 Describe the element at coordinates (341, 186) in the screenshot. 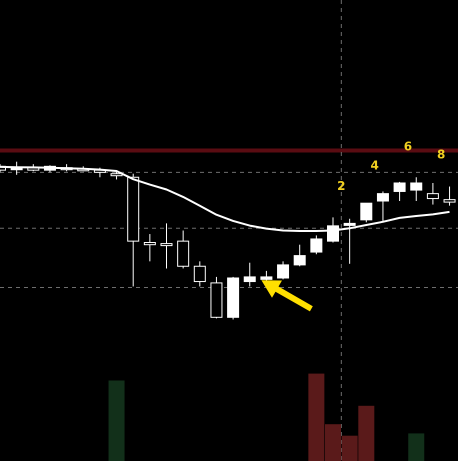

I see `sequence-label-2: 2` at that location.